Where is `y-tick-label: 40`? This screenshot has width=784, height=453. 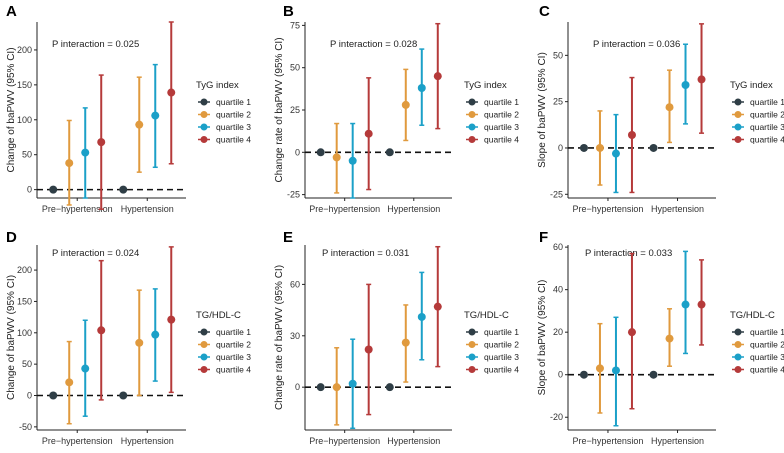 y-tick-label: 40 is located at coordinates (558, 290).